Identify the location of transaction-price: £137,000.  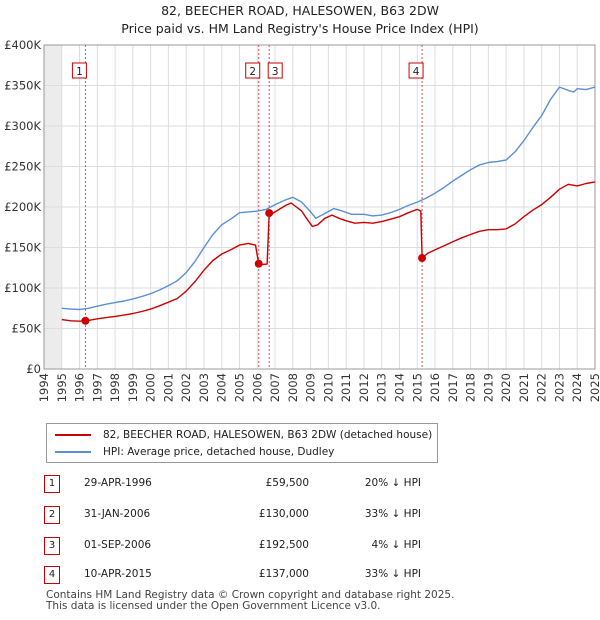
(283, 574).